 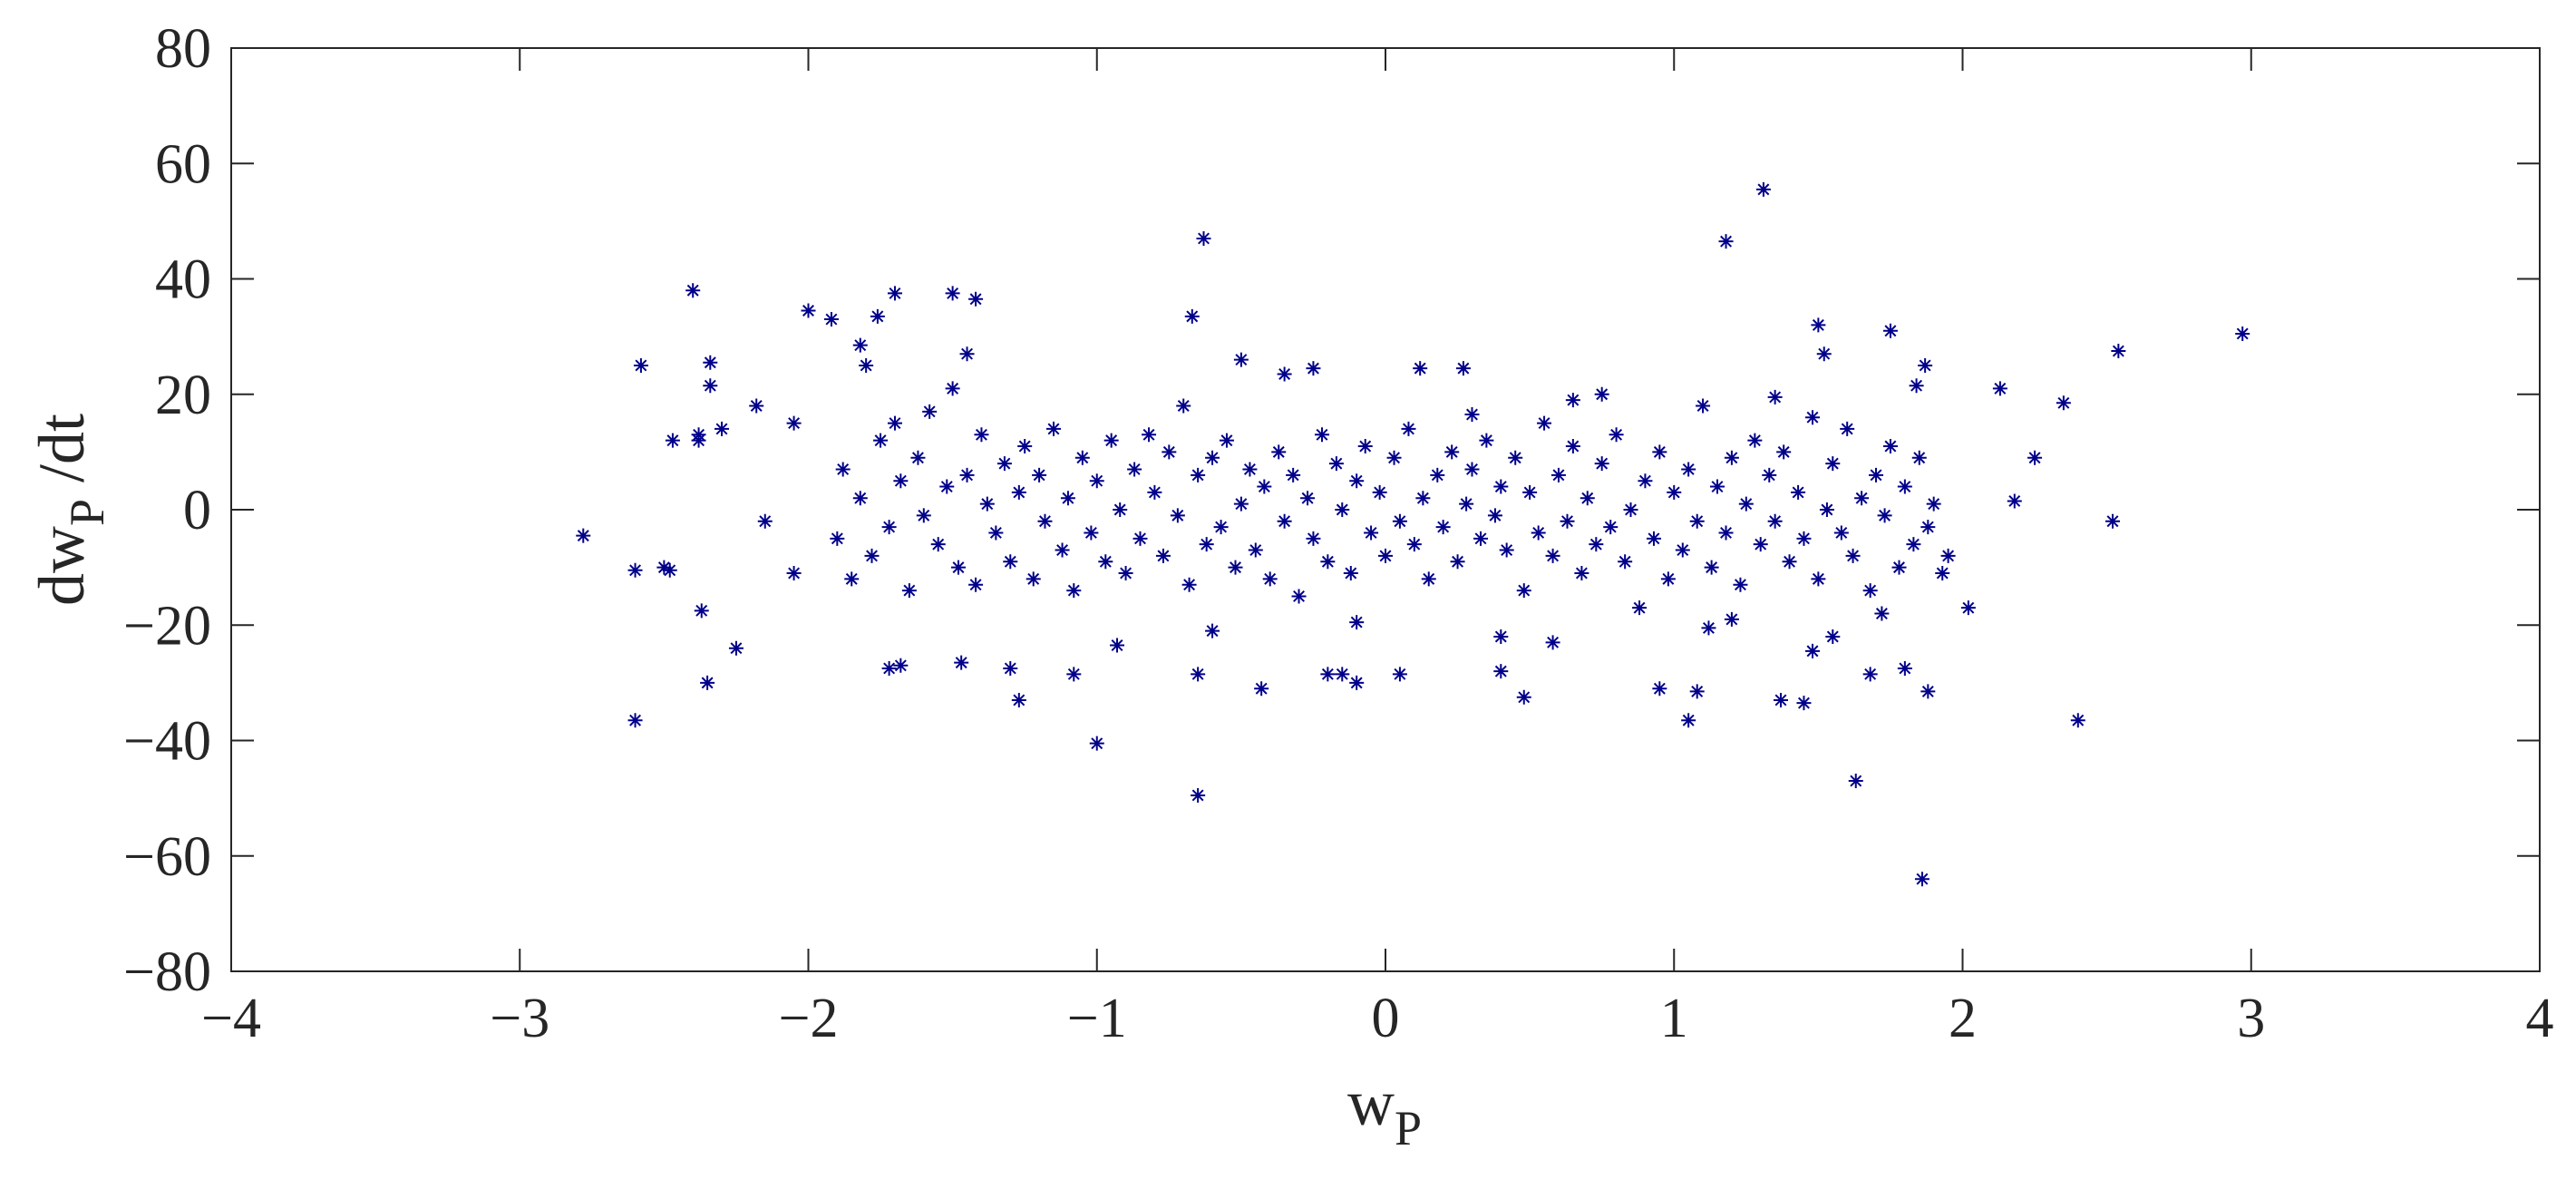 What do you see at coordinates (167, 742) in the screenshot?
I see `y-tick-label: −40` at bounding box center [167, 742].